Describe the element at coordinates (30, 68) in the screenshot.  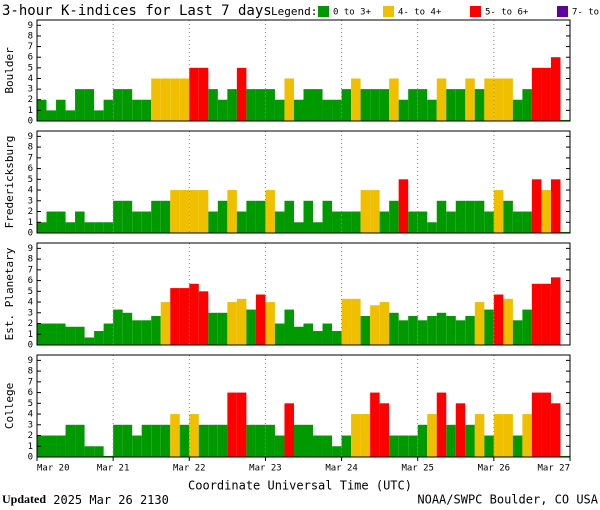
I see `y-tick-label: 5` at that location.